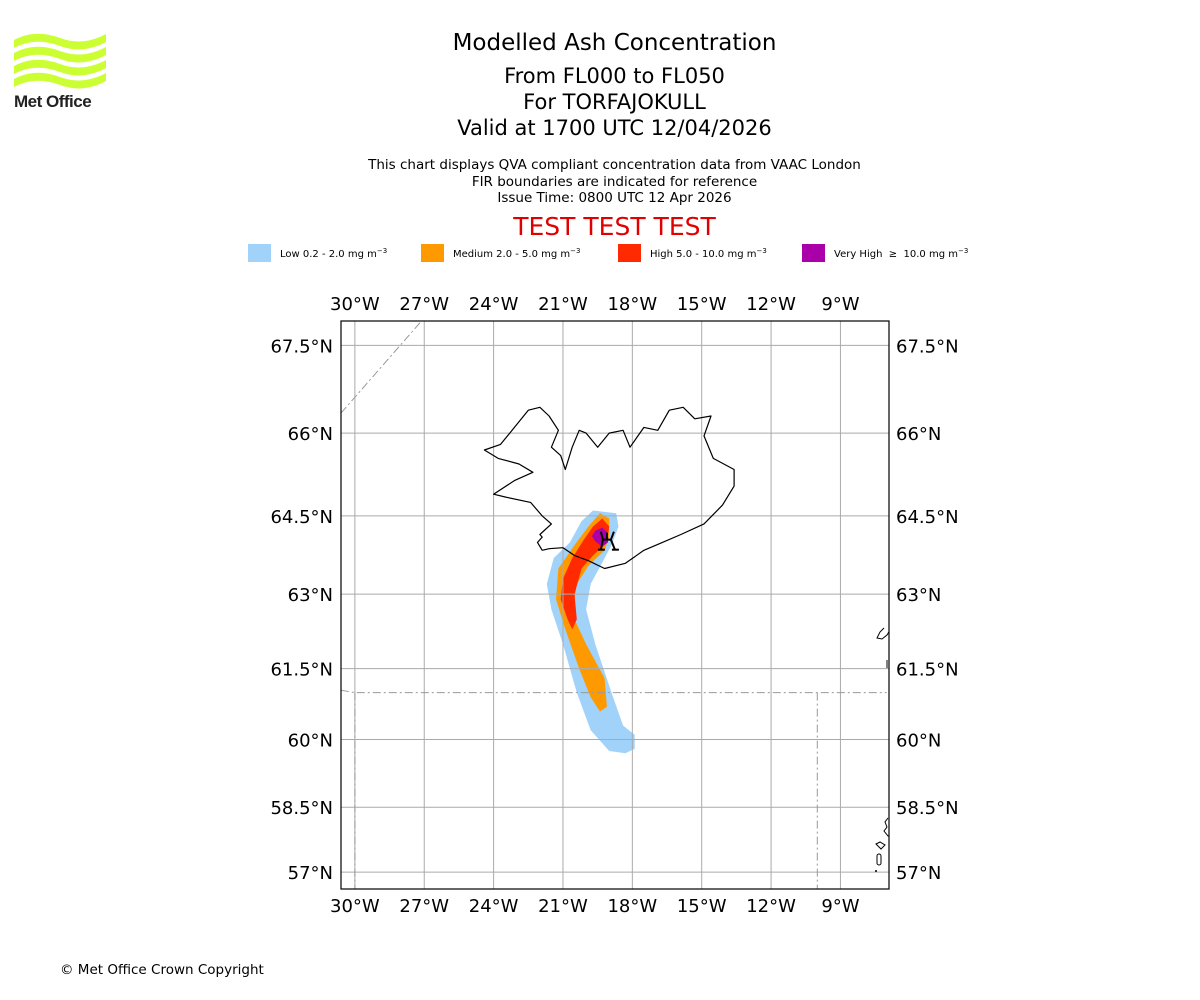 The image size is (1200, 1000). I want to click on logo-waves-icon, so click(60, 61).